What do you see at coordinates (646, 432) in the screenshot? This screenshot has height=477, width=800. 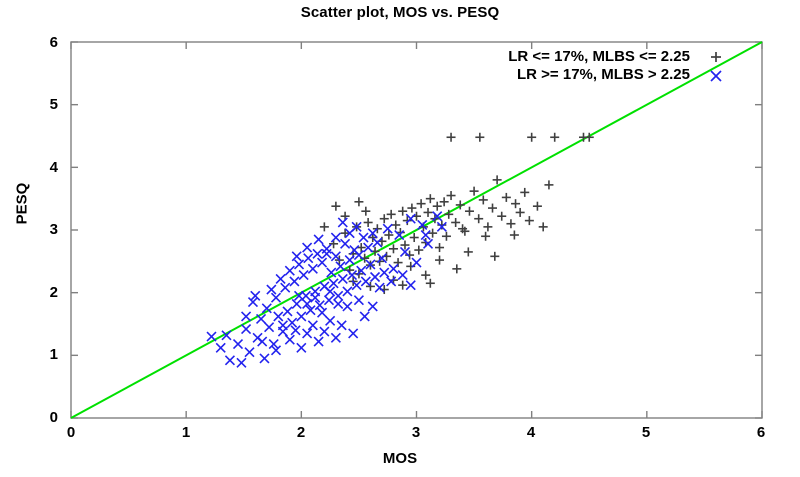 I see `x-tick-label-5: 5` at bounding box center [646, 432].